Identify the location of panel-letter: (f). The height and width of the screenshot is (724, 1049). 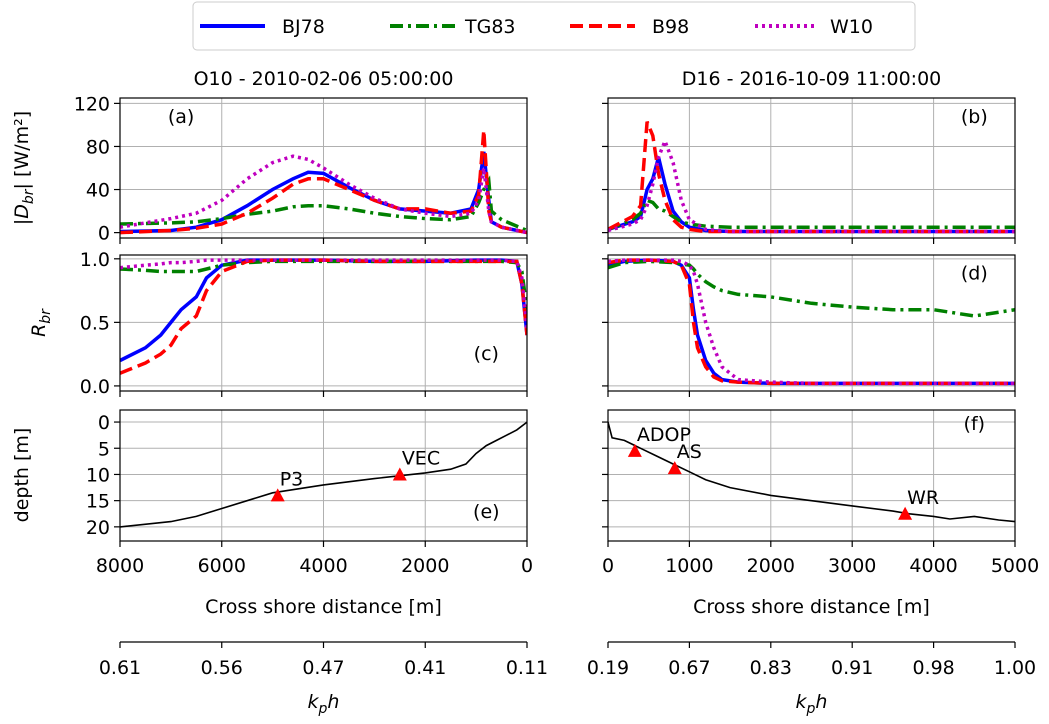
(975, 424).